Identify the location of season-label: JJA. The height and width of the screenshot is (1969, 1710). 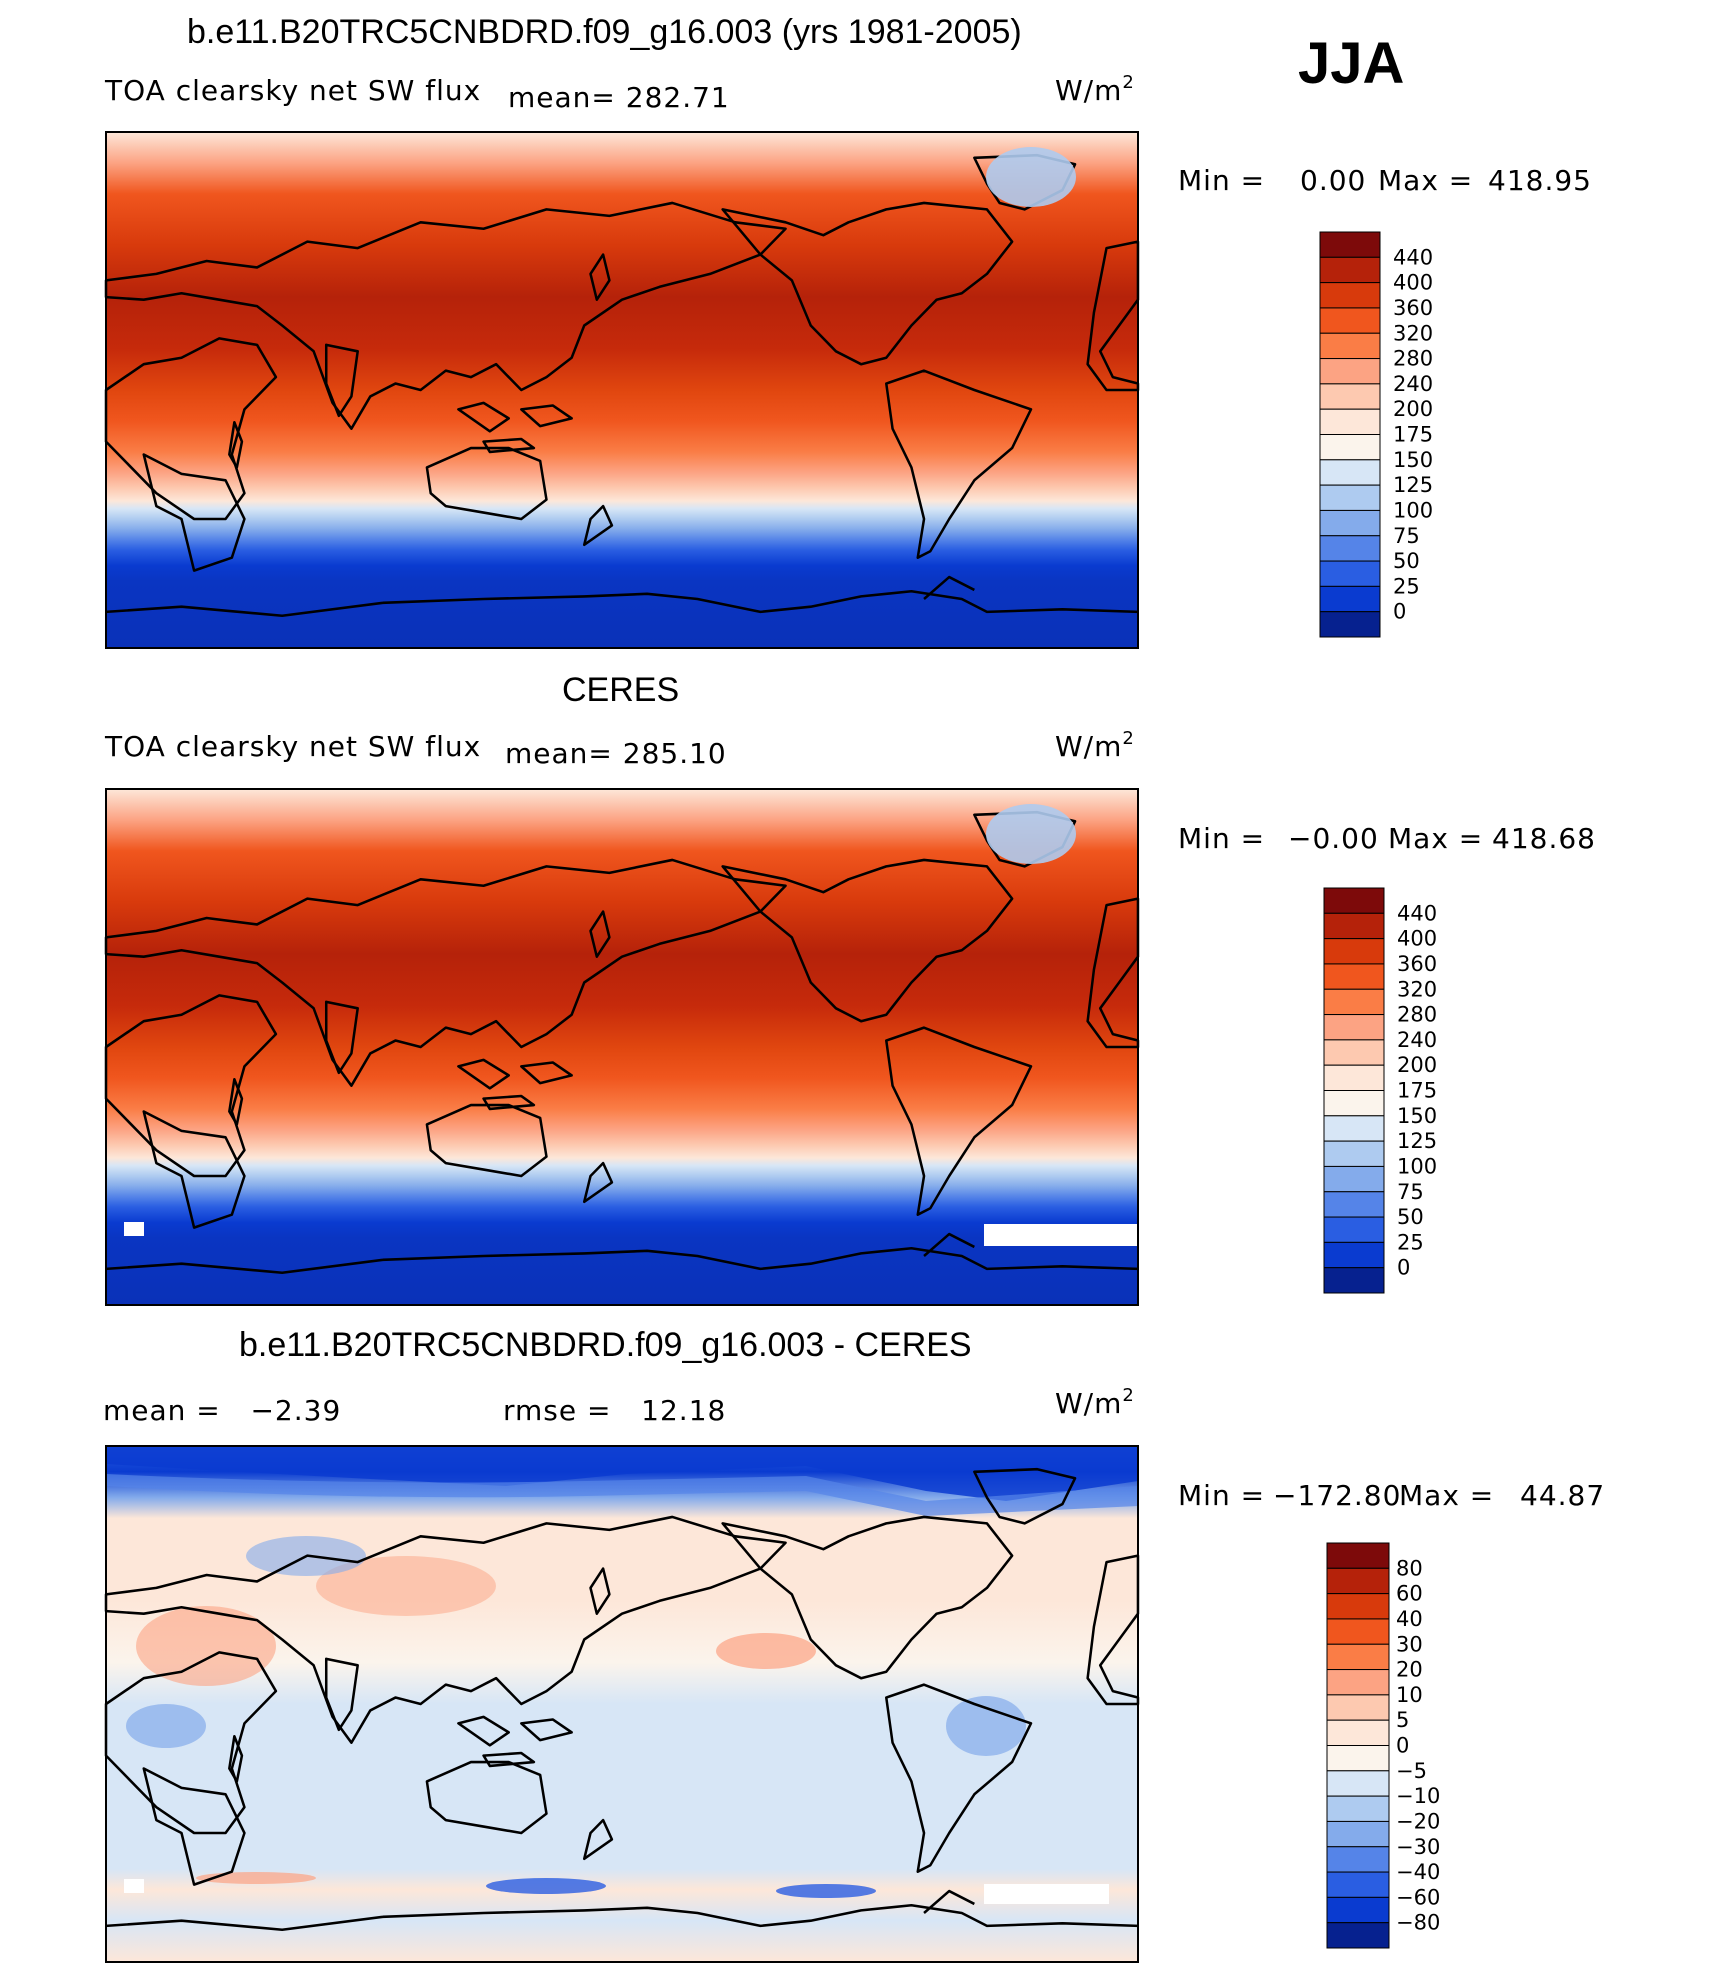
(1351, 63).